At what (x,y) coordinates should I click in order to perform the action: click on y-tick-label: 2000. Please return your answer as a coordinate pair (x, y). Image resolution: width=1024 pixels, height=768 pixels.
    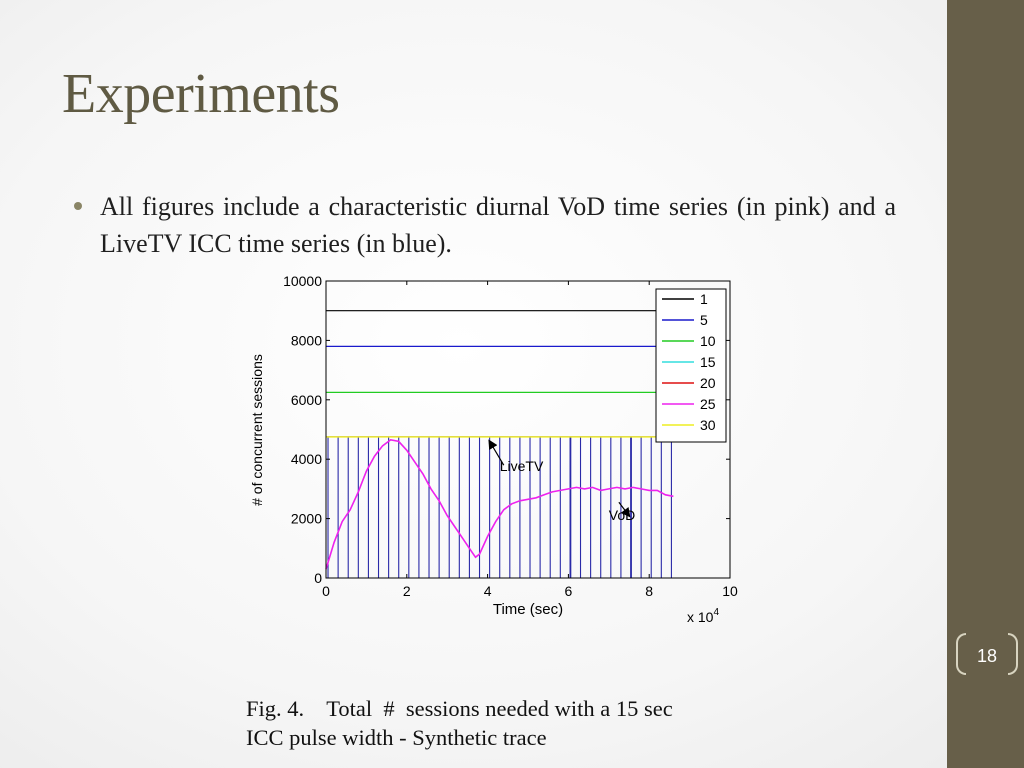
    Looking at the image, I should click on (306, 519).